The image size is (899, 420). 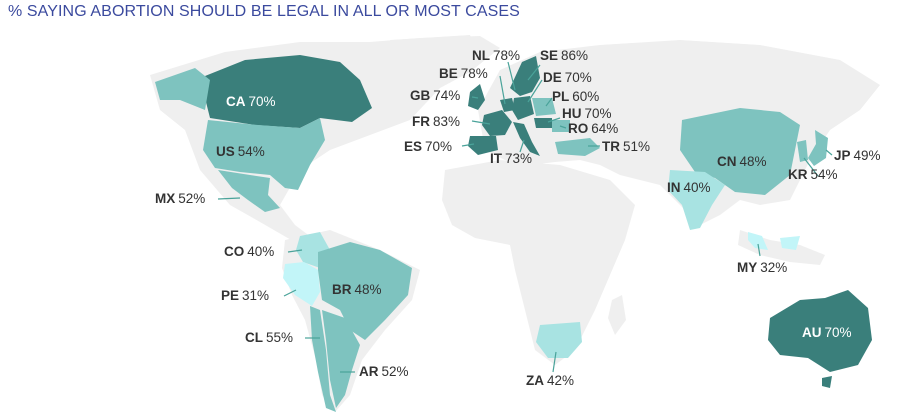 I want to click on label-za: ZA 42%, so click(x=550, y=380).